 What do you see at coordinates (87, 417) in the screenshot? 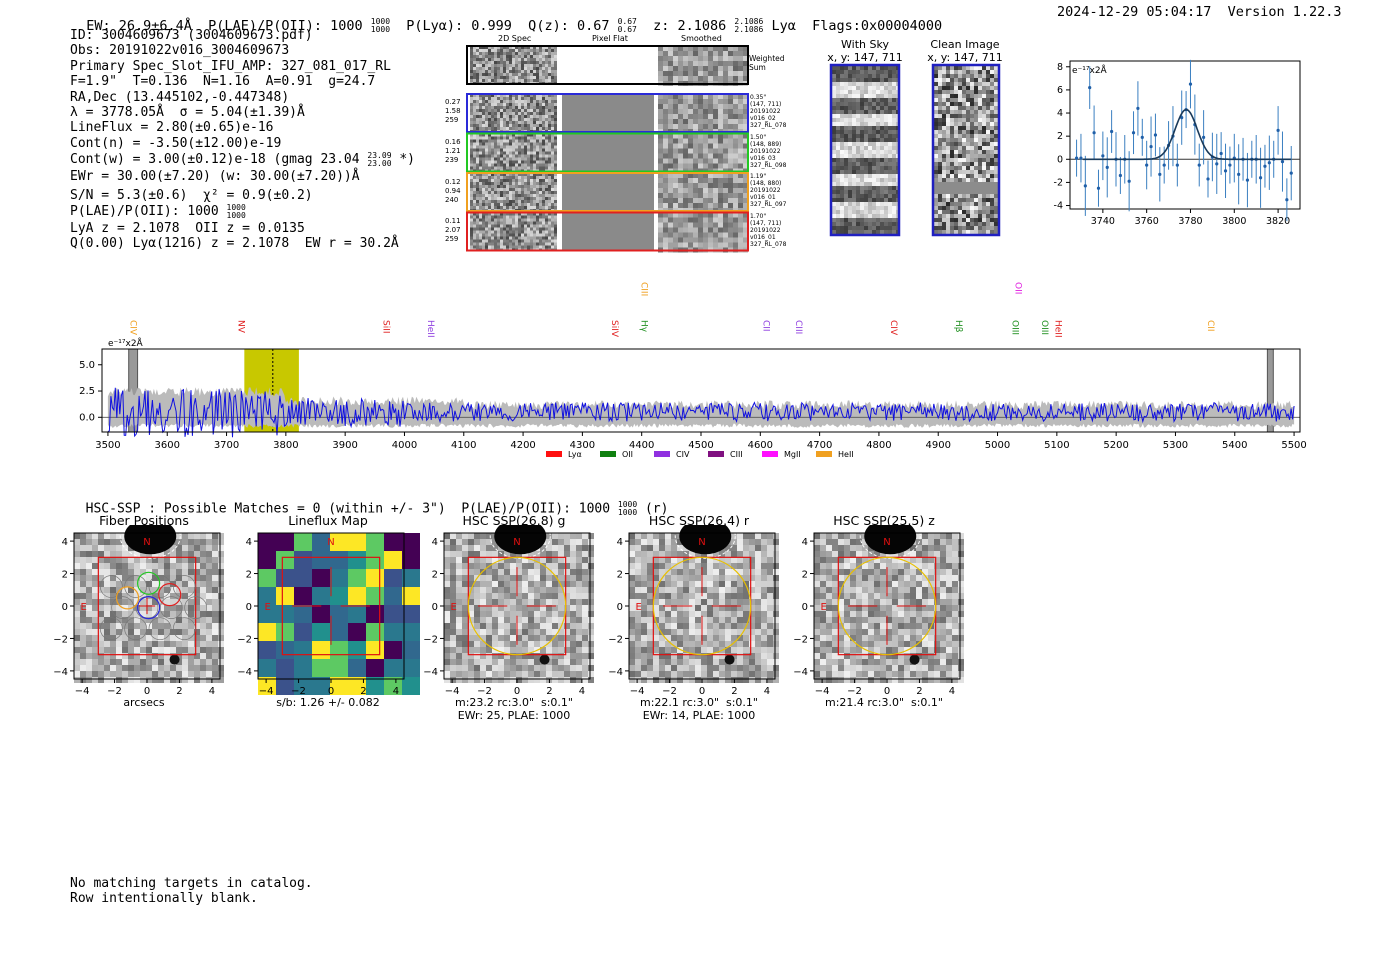
I see `full-ytick-label: 0.0` at bounding box center [87, 417].